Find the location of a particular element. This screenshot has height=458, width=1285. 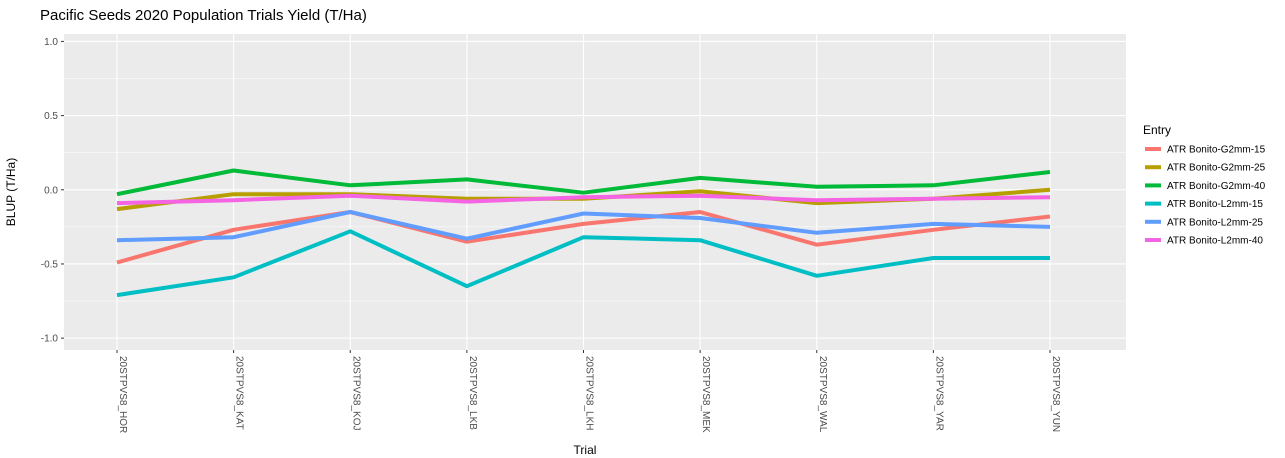

legend-label: ATR Bonito-G2mm-15 is located at coordinates (1216, 150).